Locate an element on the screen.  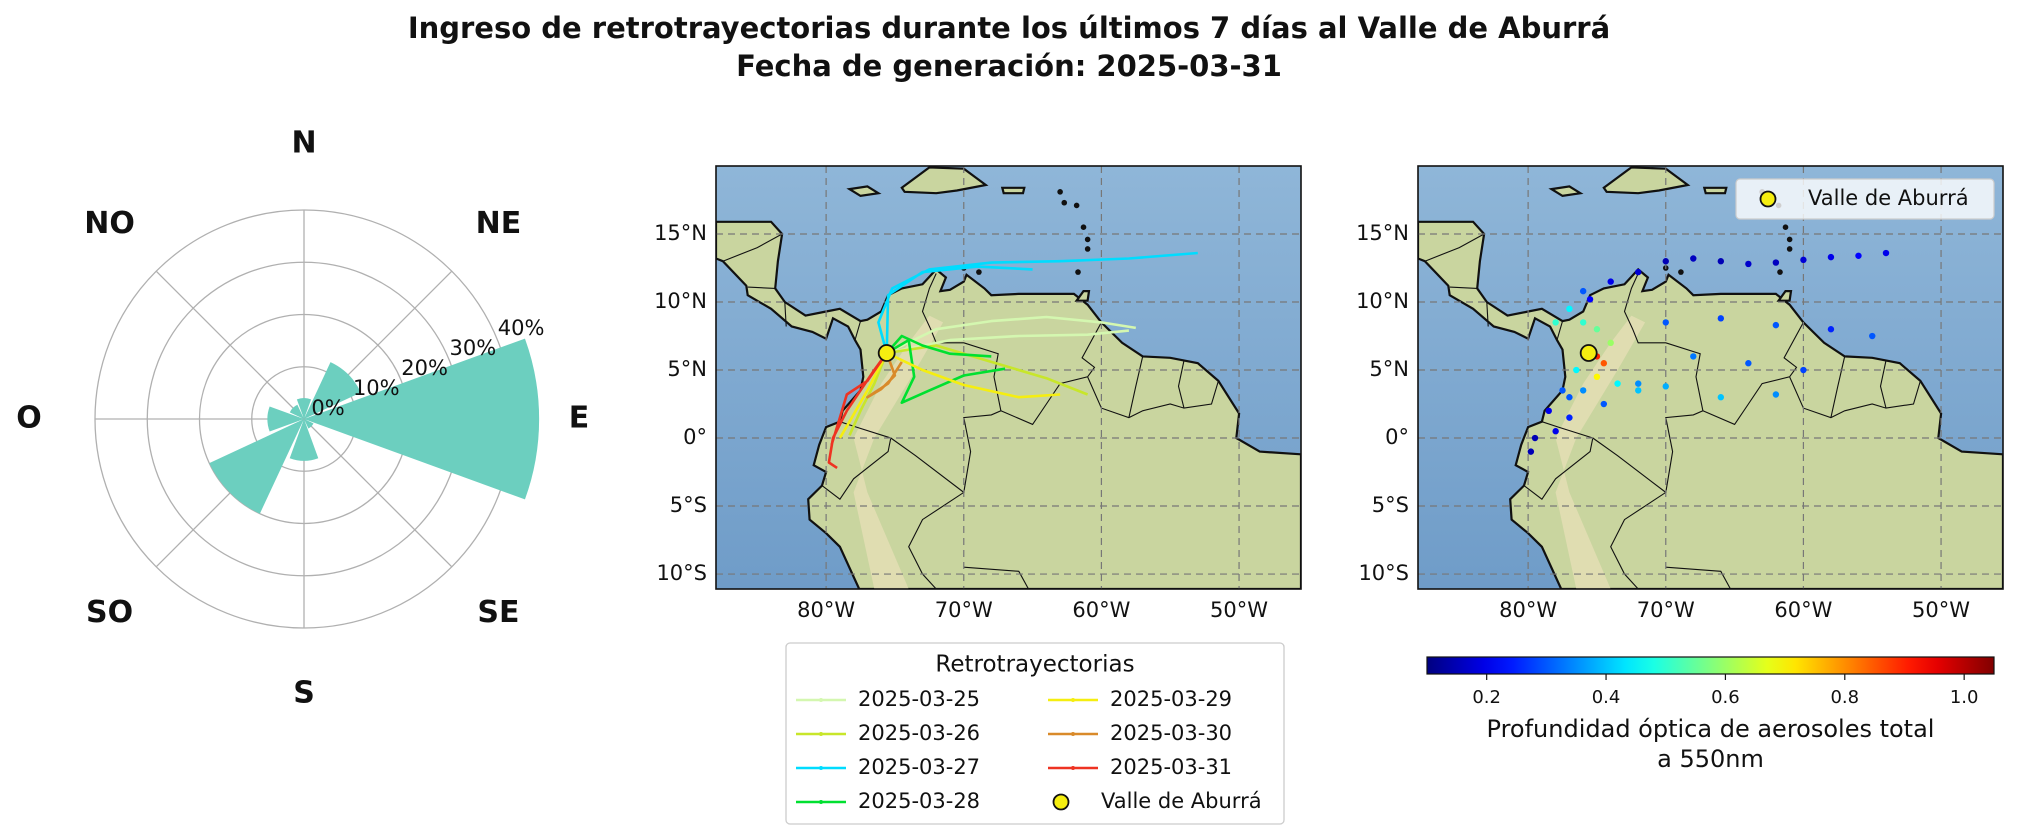
direction-label: SO is located at coordinates (109, 612).